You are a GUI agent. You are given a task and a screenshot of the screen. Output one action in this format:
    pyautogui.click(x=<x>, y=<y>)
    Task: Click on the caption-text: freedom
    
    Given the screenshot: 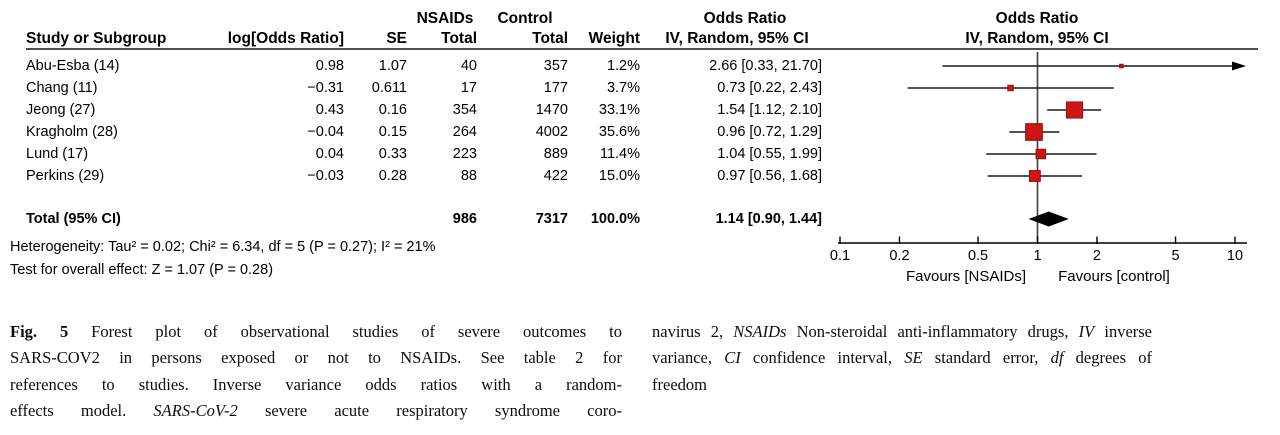 What is the action you would take?
    pyautogui.click(x=679, y=384)
    